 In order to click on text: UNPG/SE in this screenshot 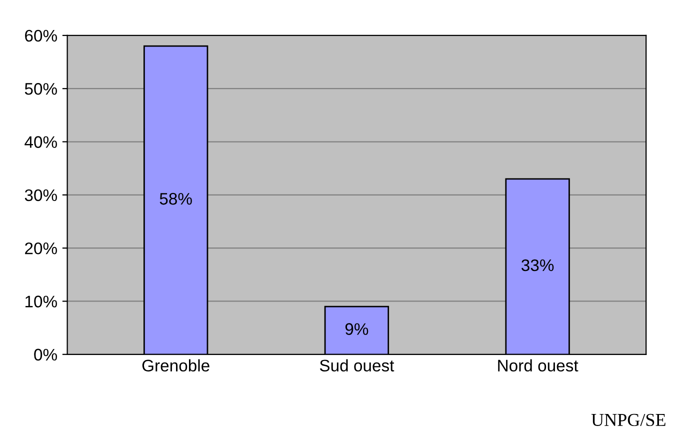, I will do `click(628, 420)`.